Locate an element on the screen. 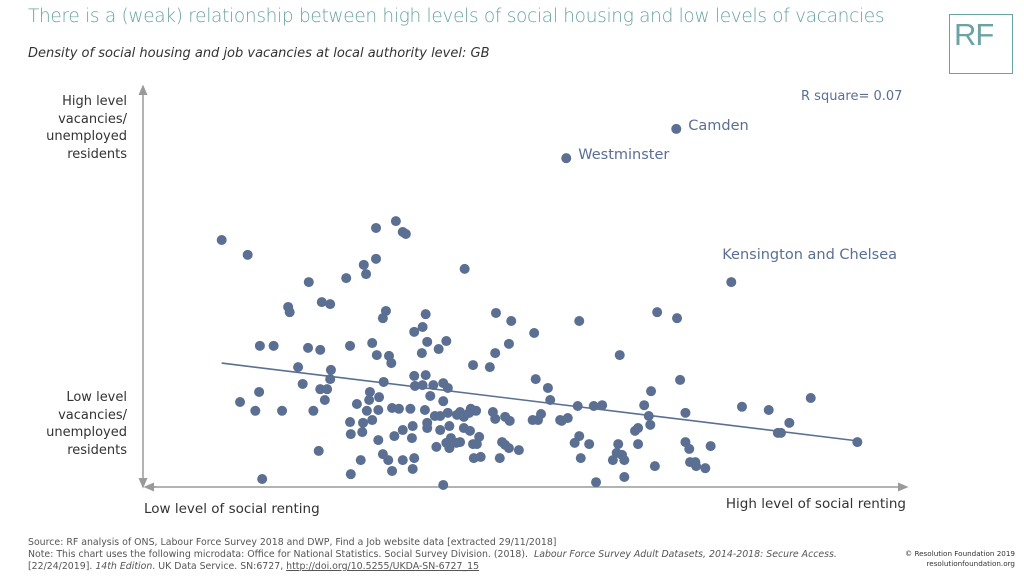  point-label-camden: Camden is located at coordinates (718, 125).